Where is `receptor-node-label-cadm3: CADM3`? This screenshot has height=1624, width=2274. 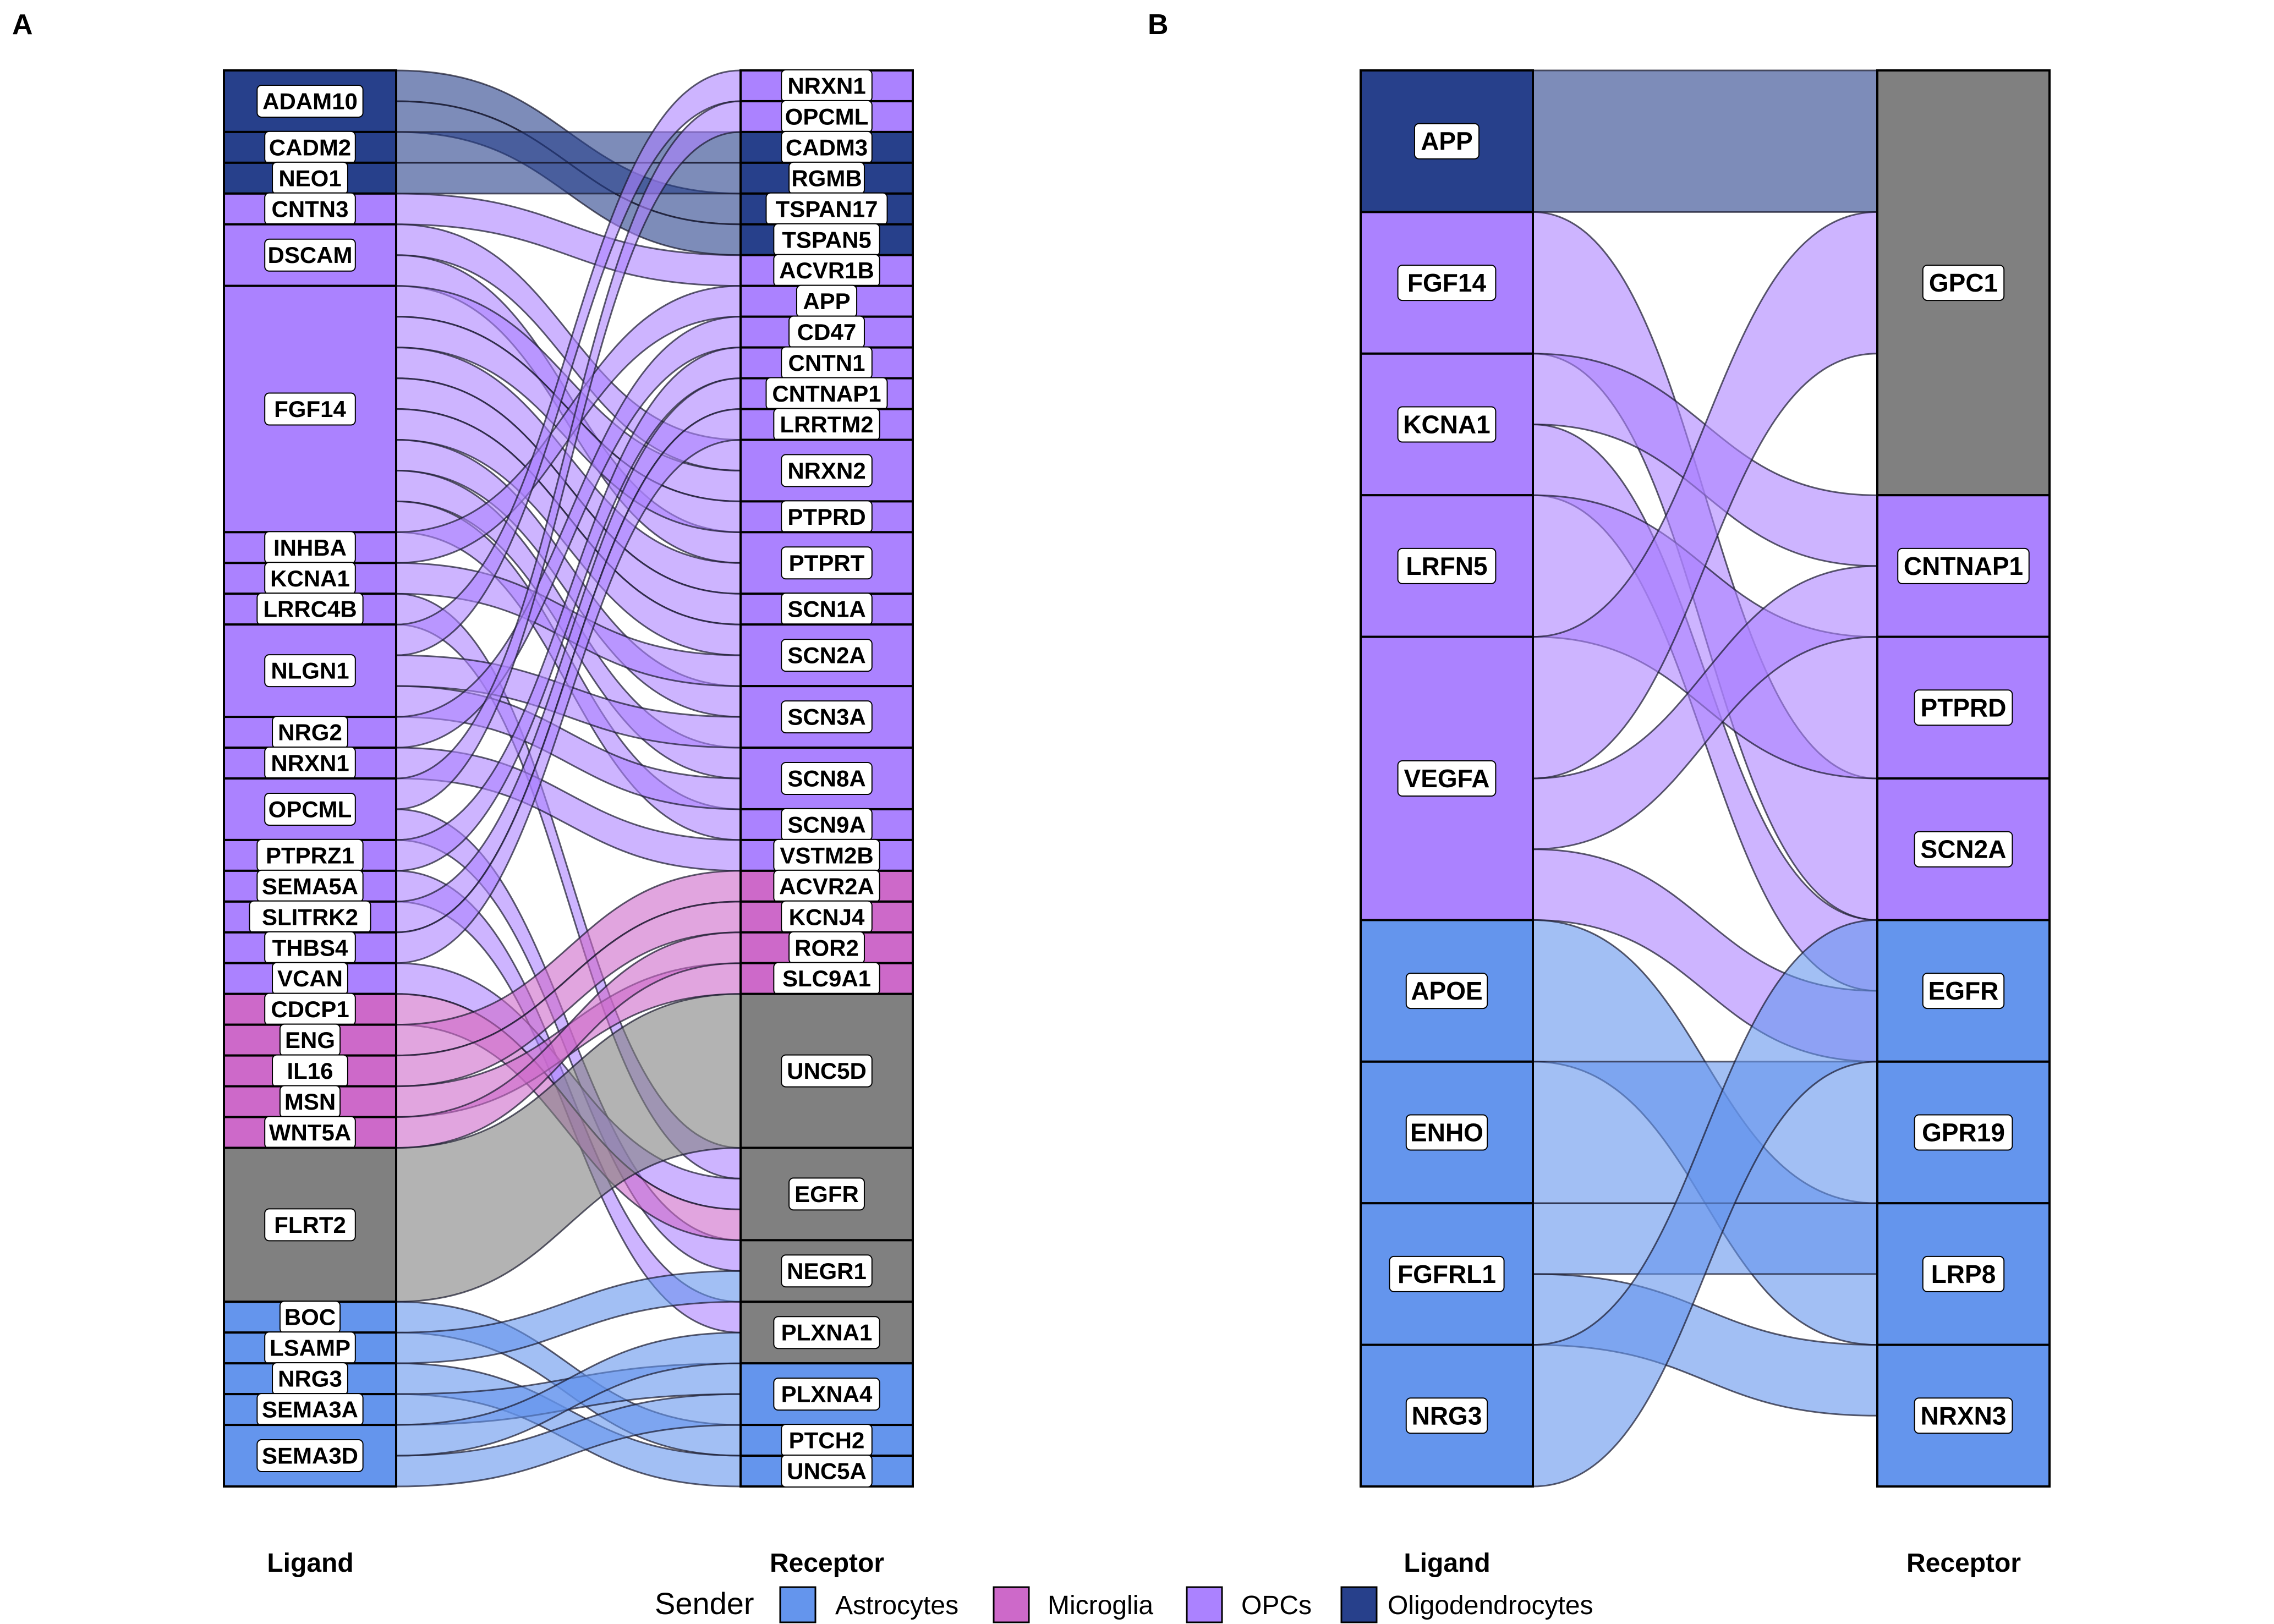
receptor-node-label-cadm3: CADM3 is located at coordinates (827, 147).